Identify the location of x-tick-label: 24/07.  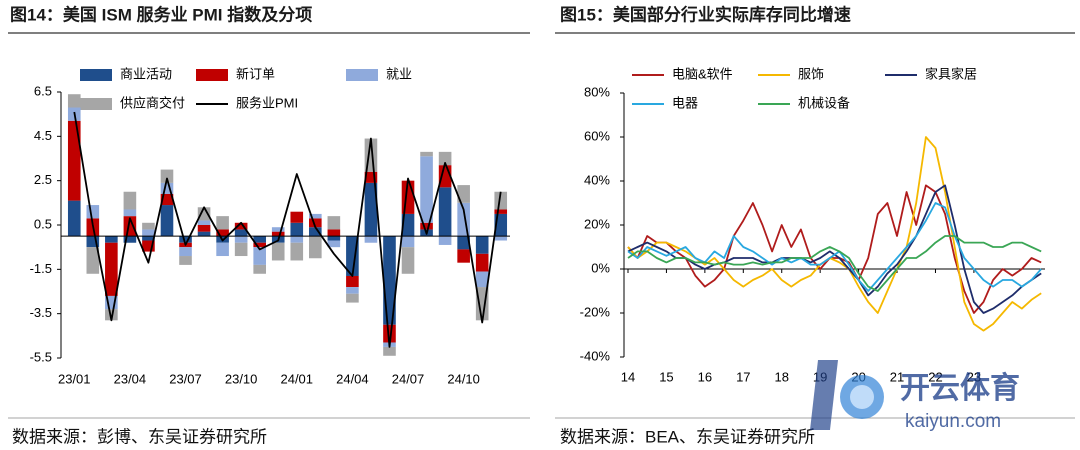
(408, 378).